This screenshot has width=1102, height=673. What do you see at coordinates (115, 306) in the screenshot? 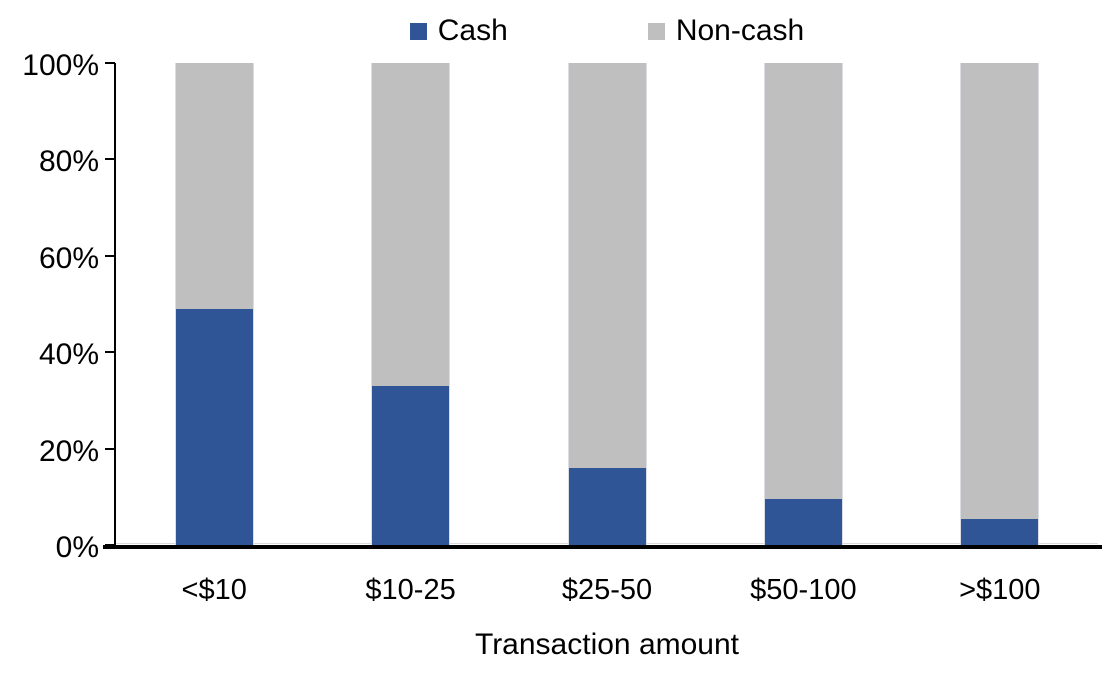
I see `y-axis-line` at bounding box center [115, 306].